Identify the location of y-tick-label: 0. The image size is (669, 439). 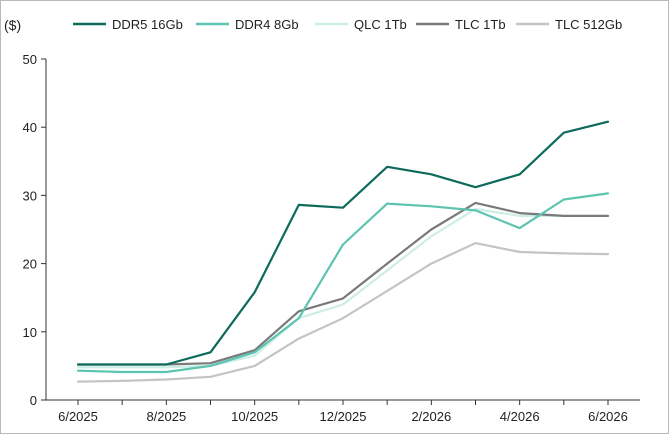
(33, 400).